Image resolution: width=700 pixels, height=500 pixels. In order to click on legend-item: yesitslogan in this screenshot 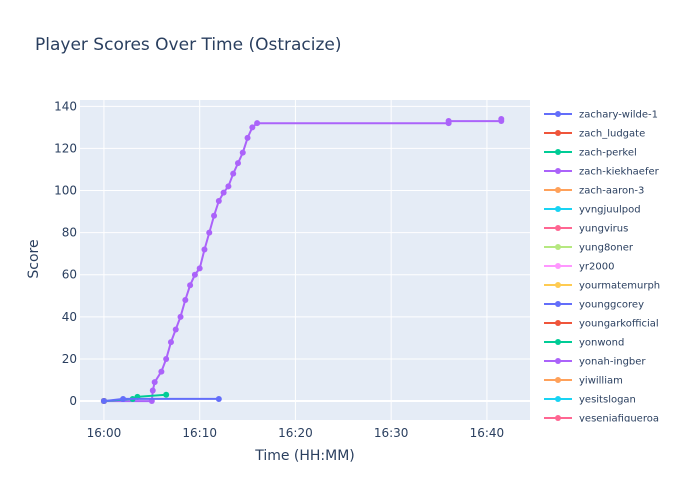, I will do `click(590, 400)`.